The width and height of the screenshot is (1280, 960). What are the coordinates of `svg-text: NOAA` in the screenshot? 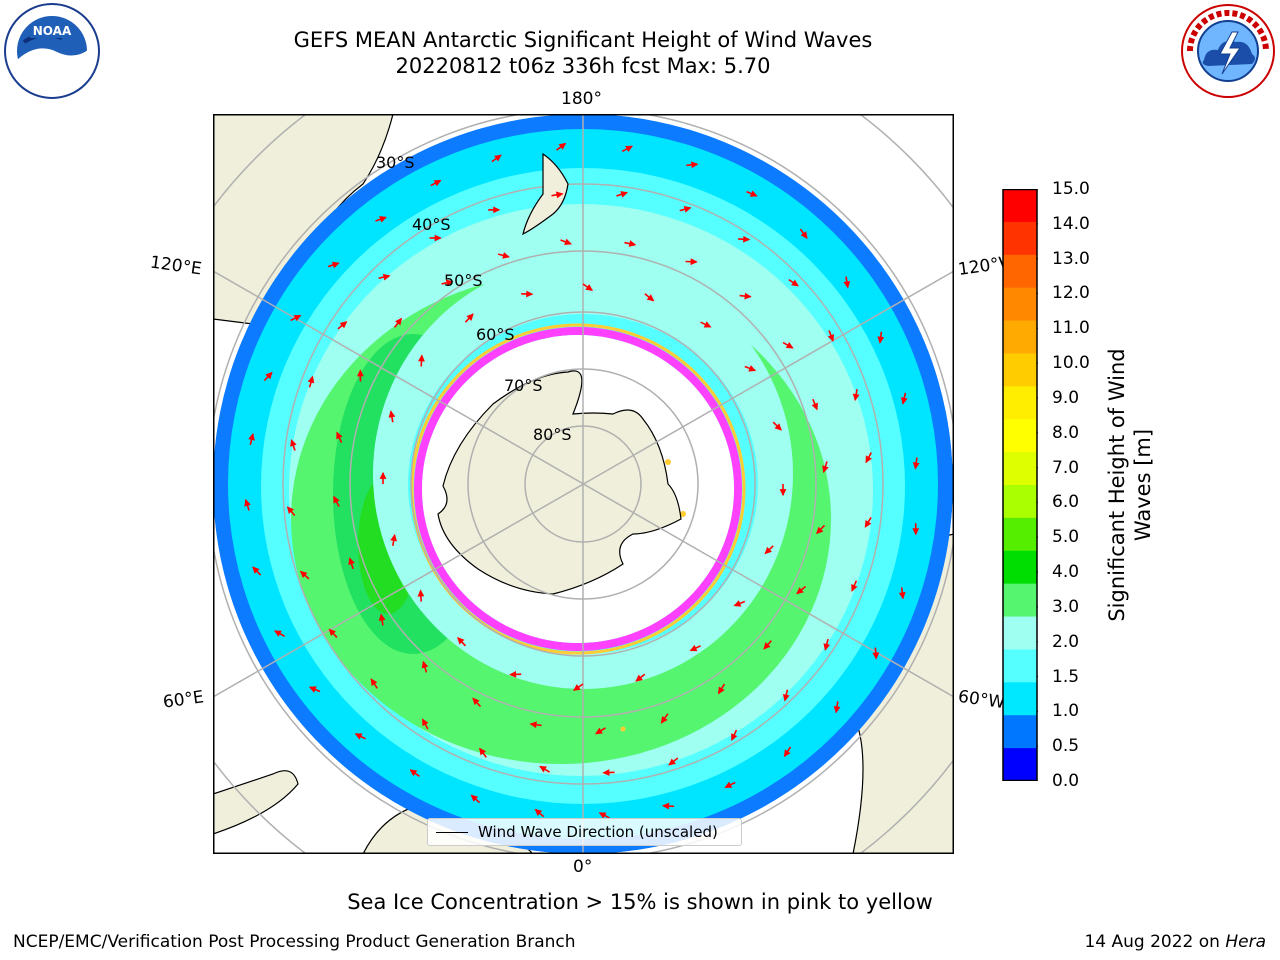 It's located at (52, 31).